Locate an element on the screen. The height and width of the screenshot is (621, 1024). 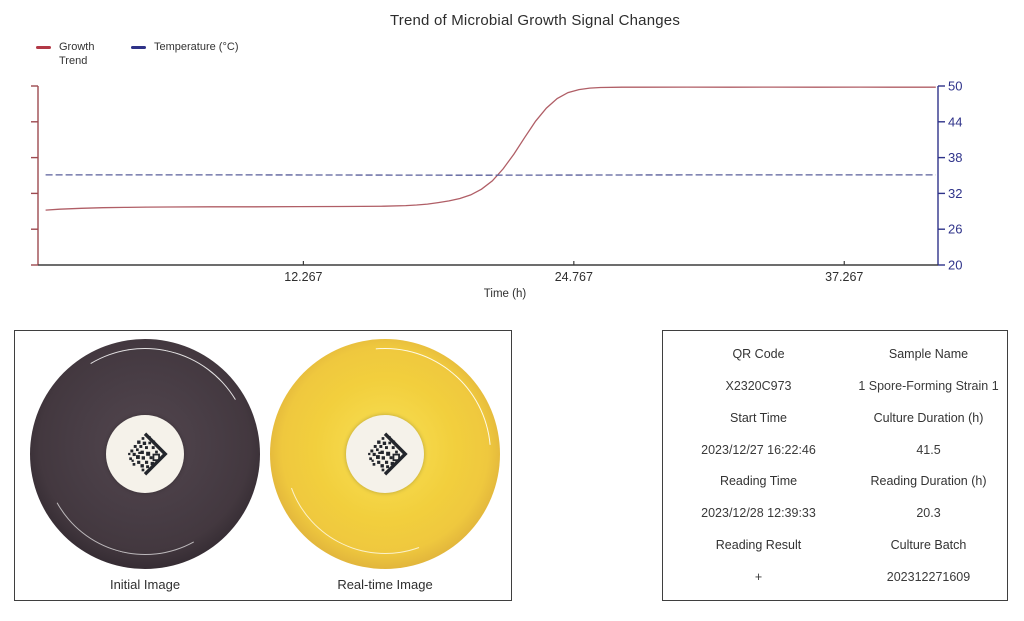
info-cell-value: 1 Spore-Forming Strain 1 is located at coordinates (928, 385).